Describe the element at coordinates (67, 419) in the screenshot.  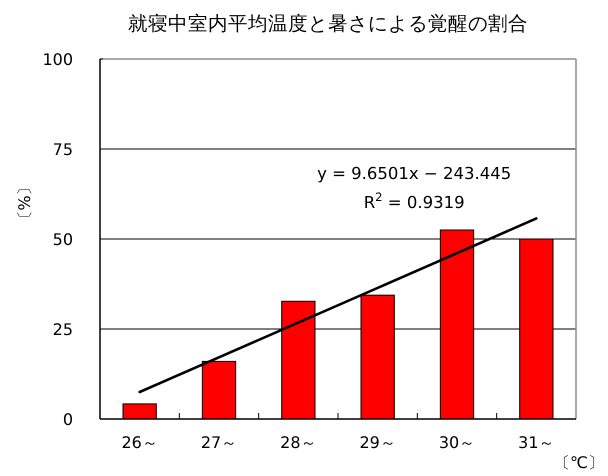
I see `ytick: 0` at that location.